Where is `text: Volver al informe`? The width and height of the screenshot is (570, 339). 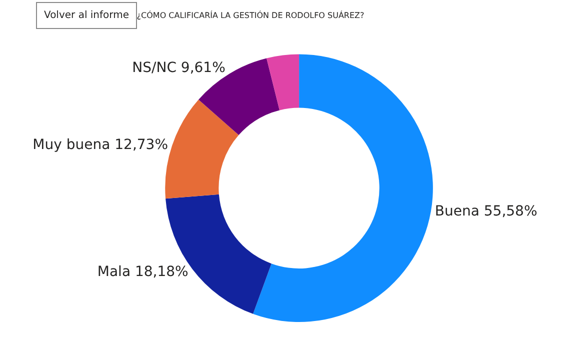
text: Volver al informe is located at coordinates (86, 15).